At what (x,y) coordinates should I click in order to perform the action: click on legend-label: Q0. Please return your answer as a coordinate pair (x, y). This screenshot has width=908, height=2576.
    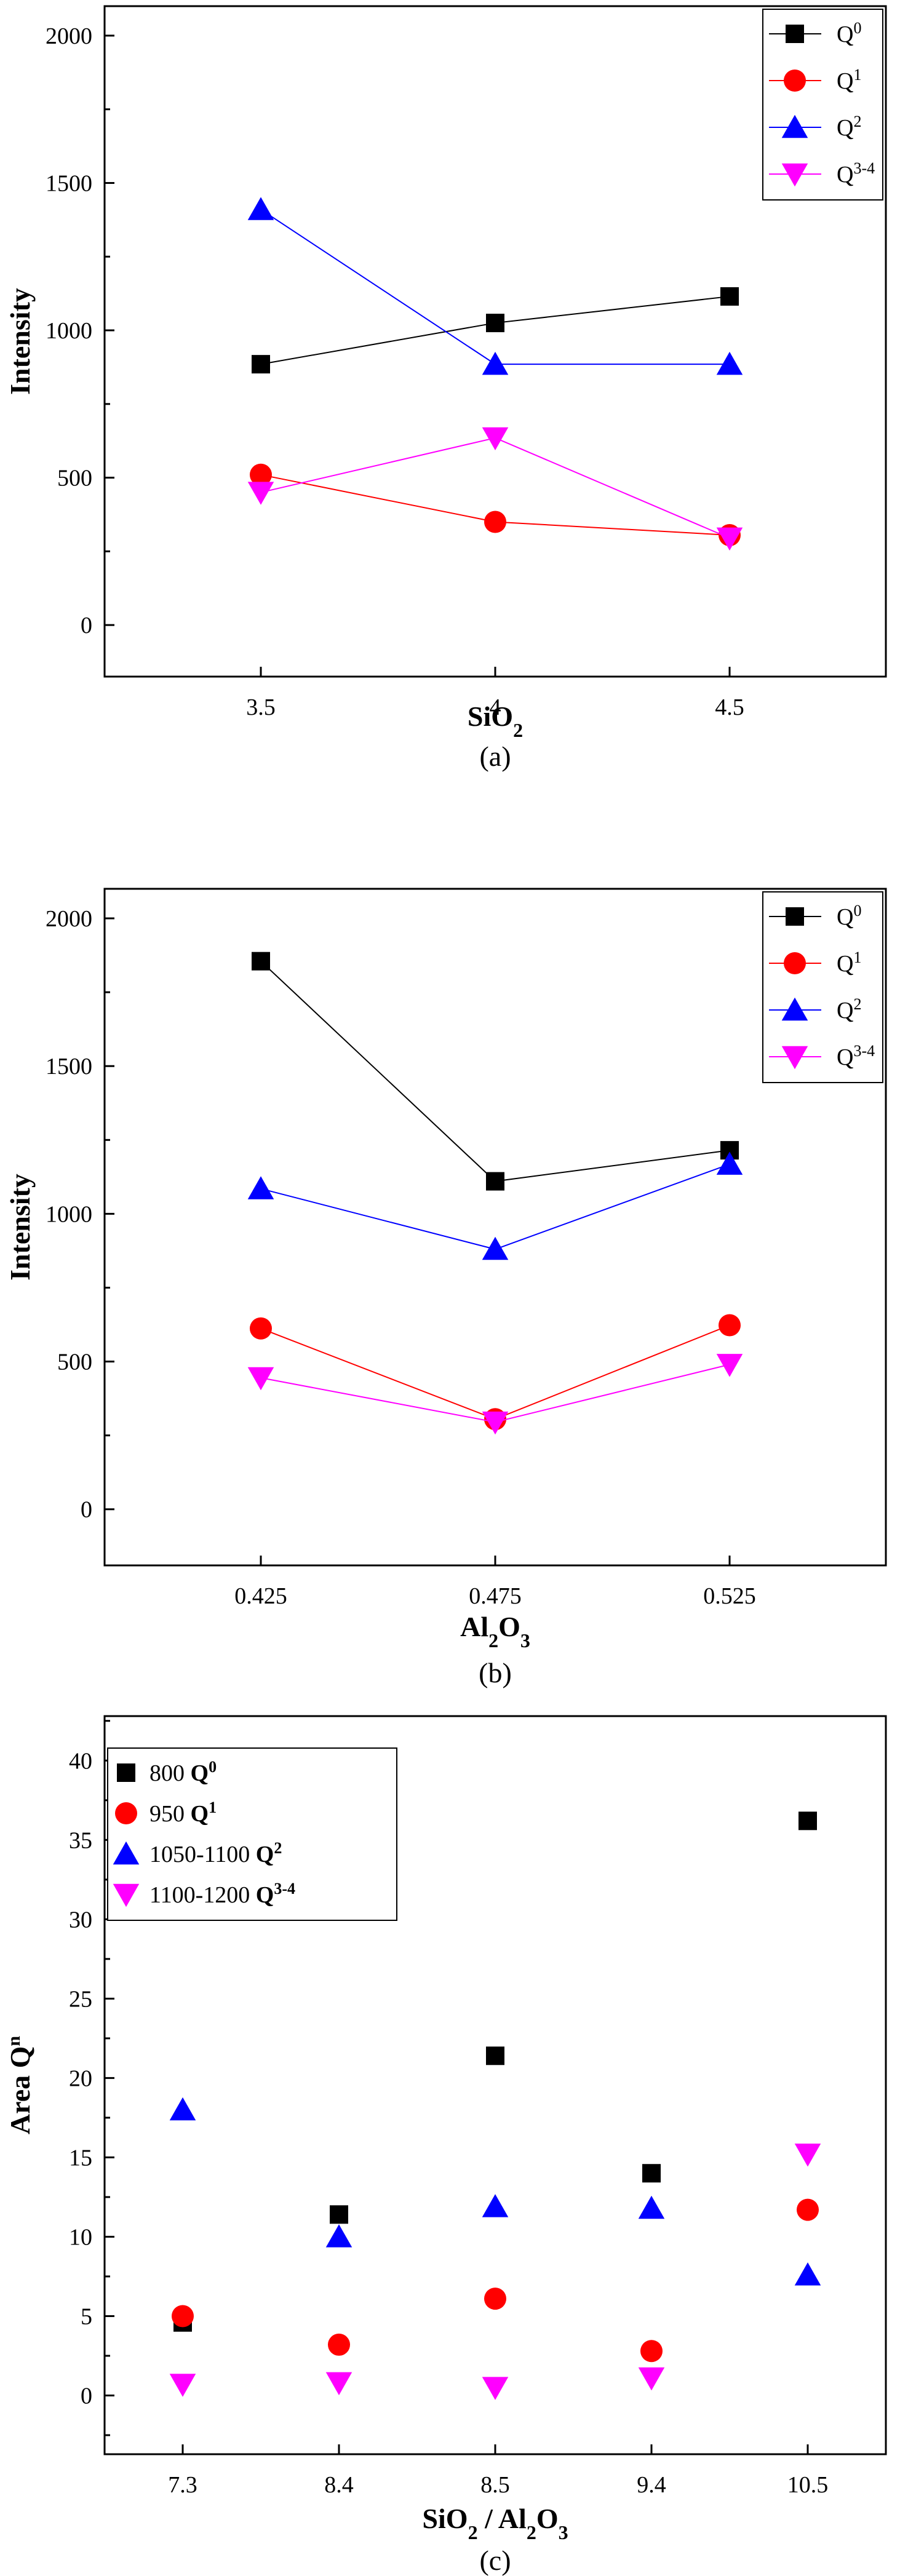
    Looking at the image, I should click on (849, 916).